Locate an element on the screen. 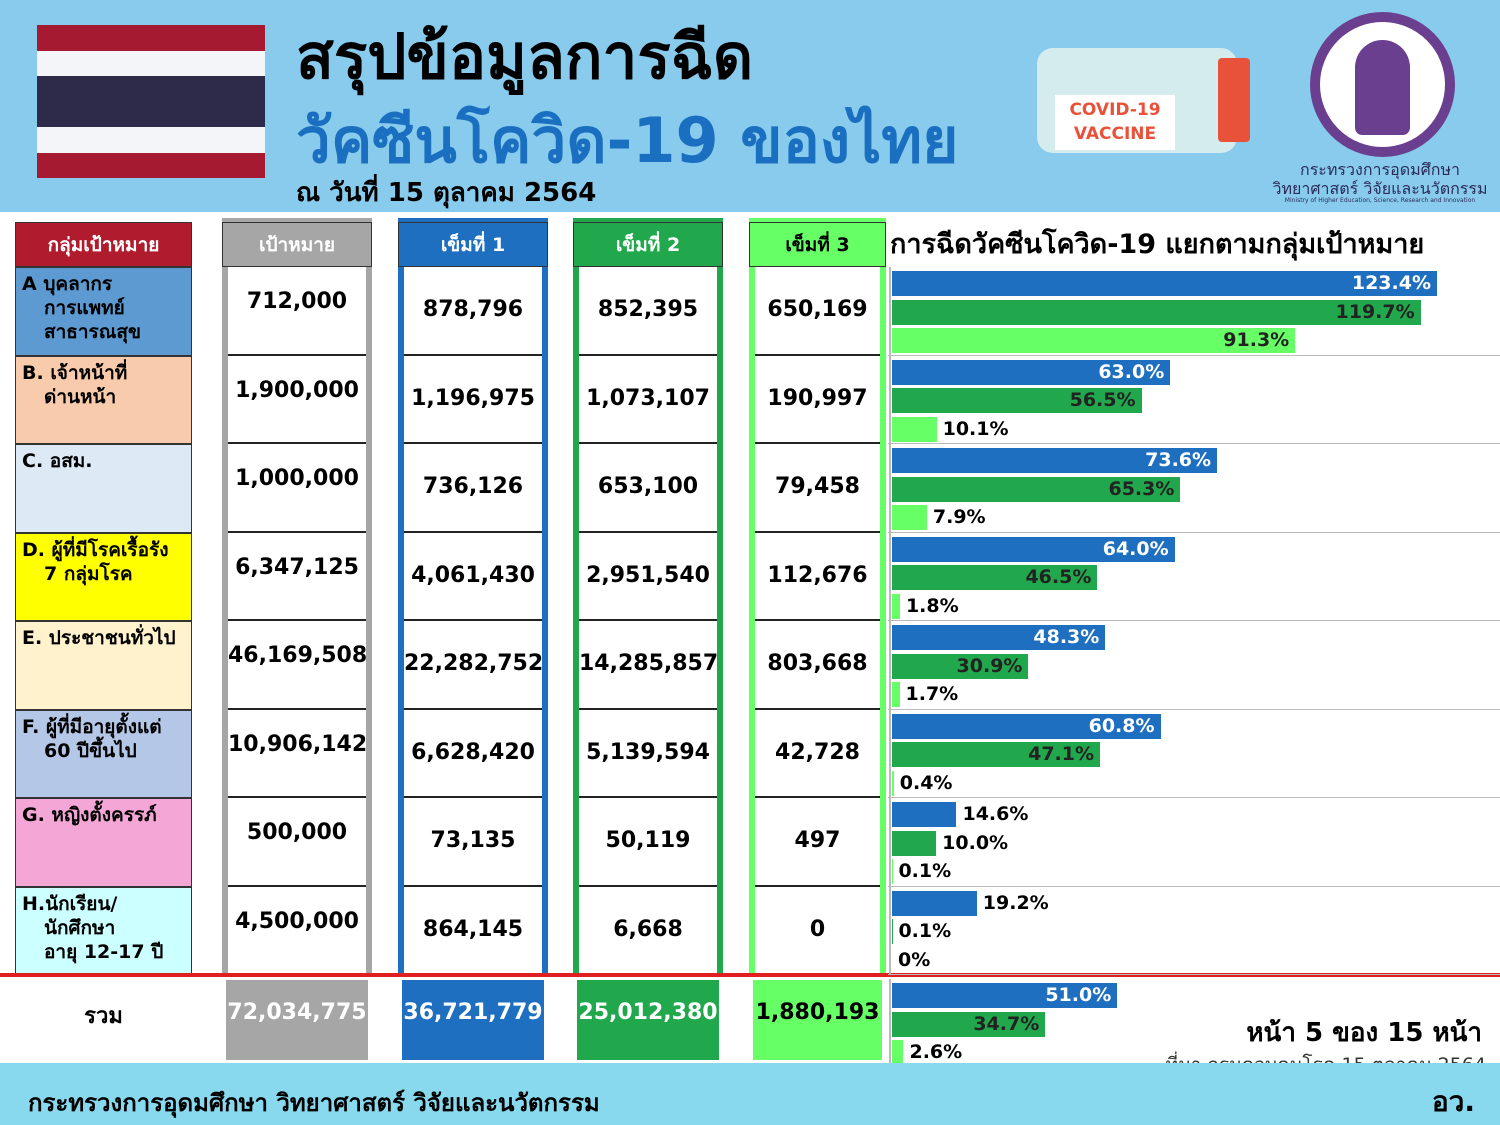  row-label: F. ผู้ที่มีอายุตั้งแต่ 60 ปีขึ้นไป is located at coordinates (103, 753).